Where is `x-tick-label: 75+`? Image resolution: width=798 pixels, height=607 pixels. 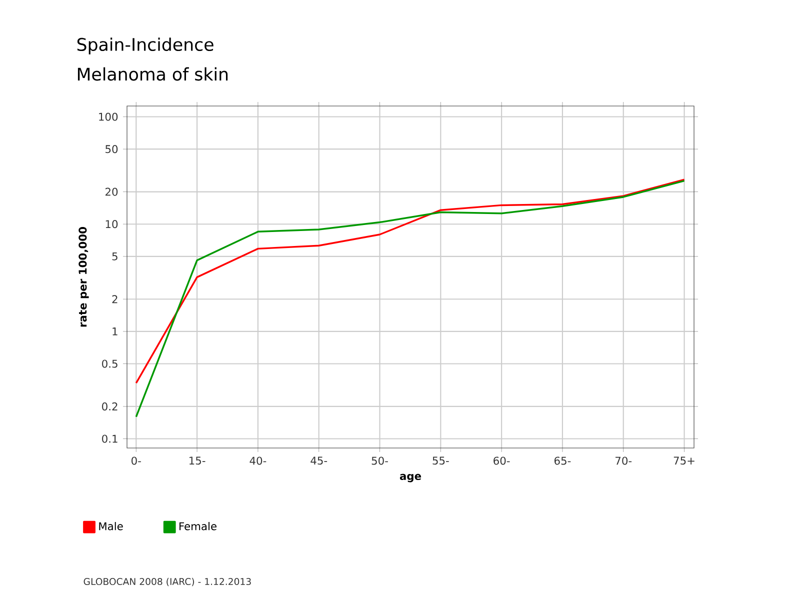 x-tick-label: 75+ is located at coordinates (684, 460).